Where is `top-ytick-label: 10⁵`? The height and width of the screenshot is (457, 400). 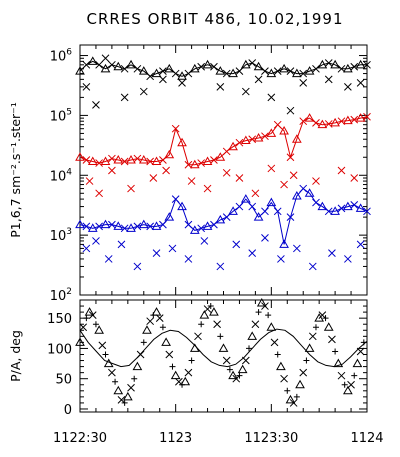 top-ytick-label: 10⁵ is located at coordinates (61, 115).